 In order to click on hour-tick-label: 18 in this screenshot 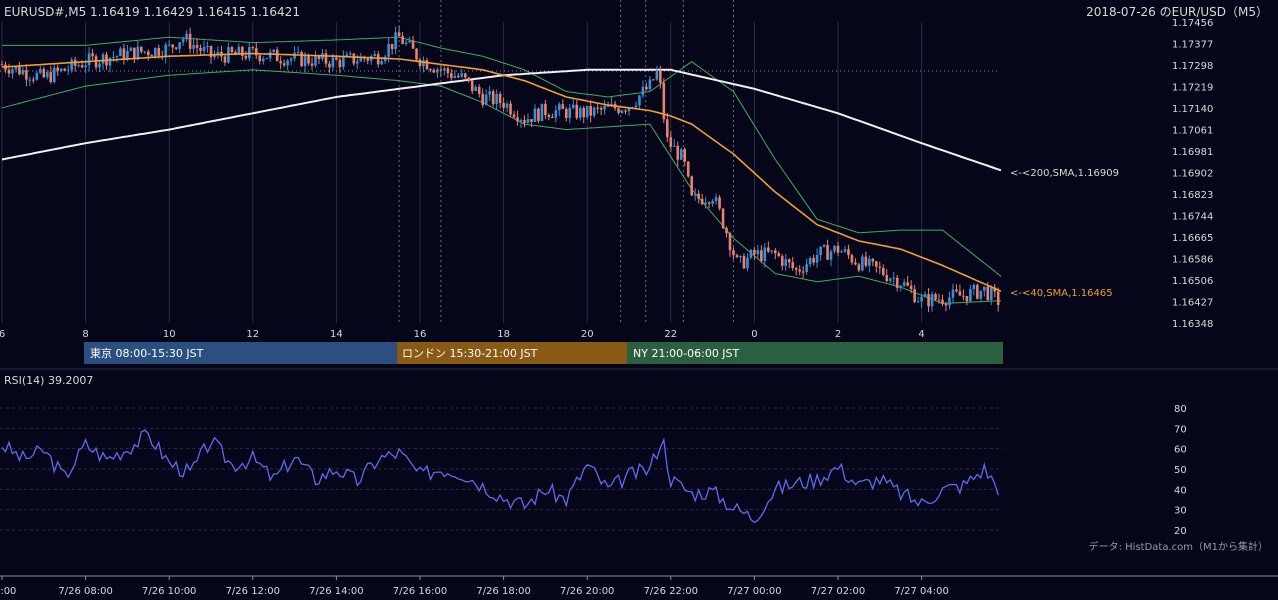, I will do `click(503, 334)`.